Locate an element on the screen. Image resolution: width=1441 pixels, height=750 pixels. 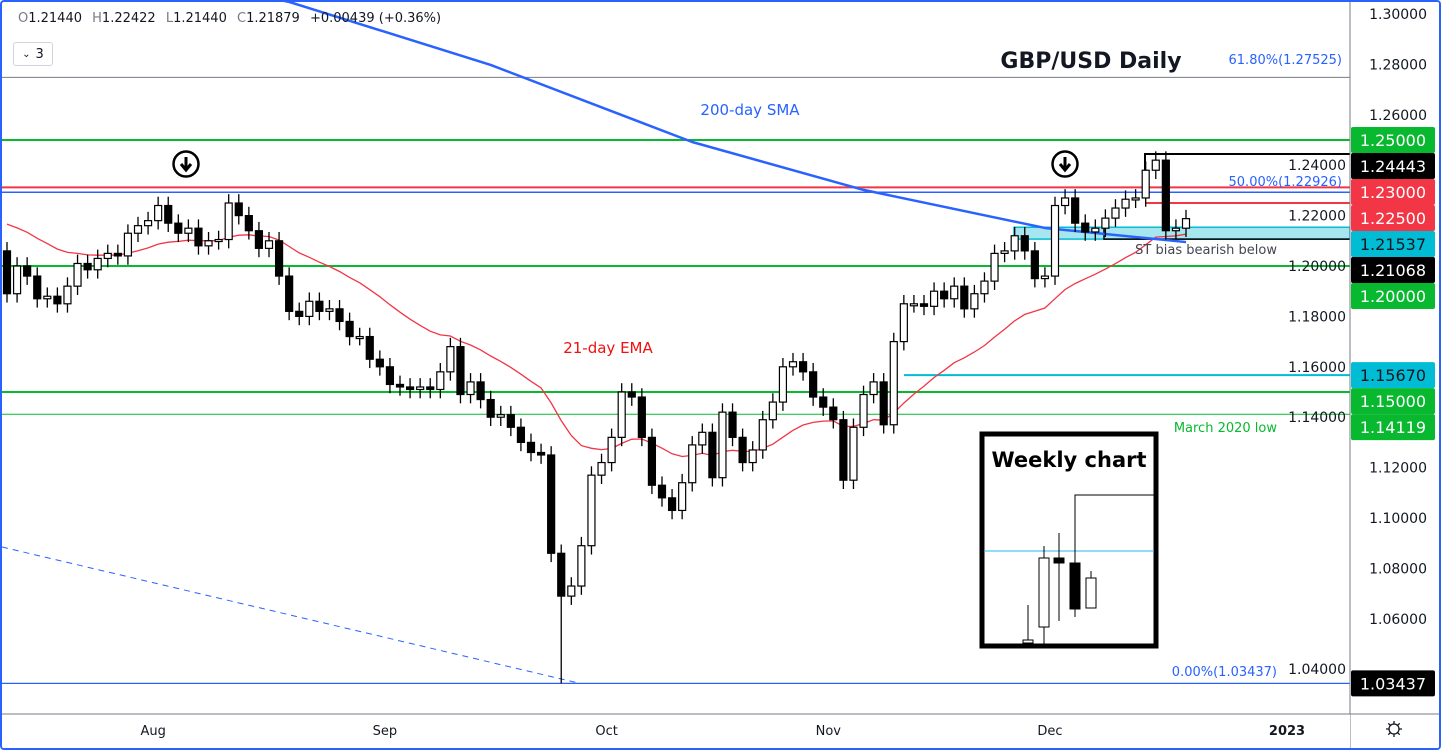
chevron-down-icon: ⌄ is located at coordinates (26, 54).